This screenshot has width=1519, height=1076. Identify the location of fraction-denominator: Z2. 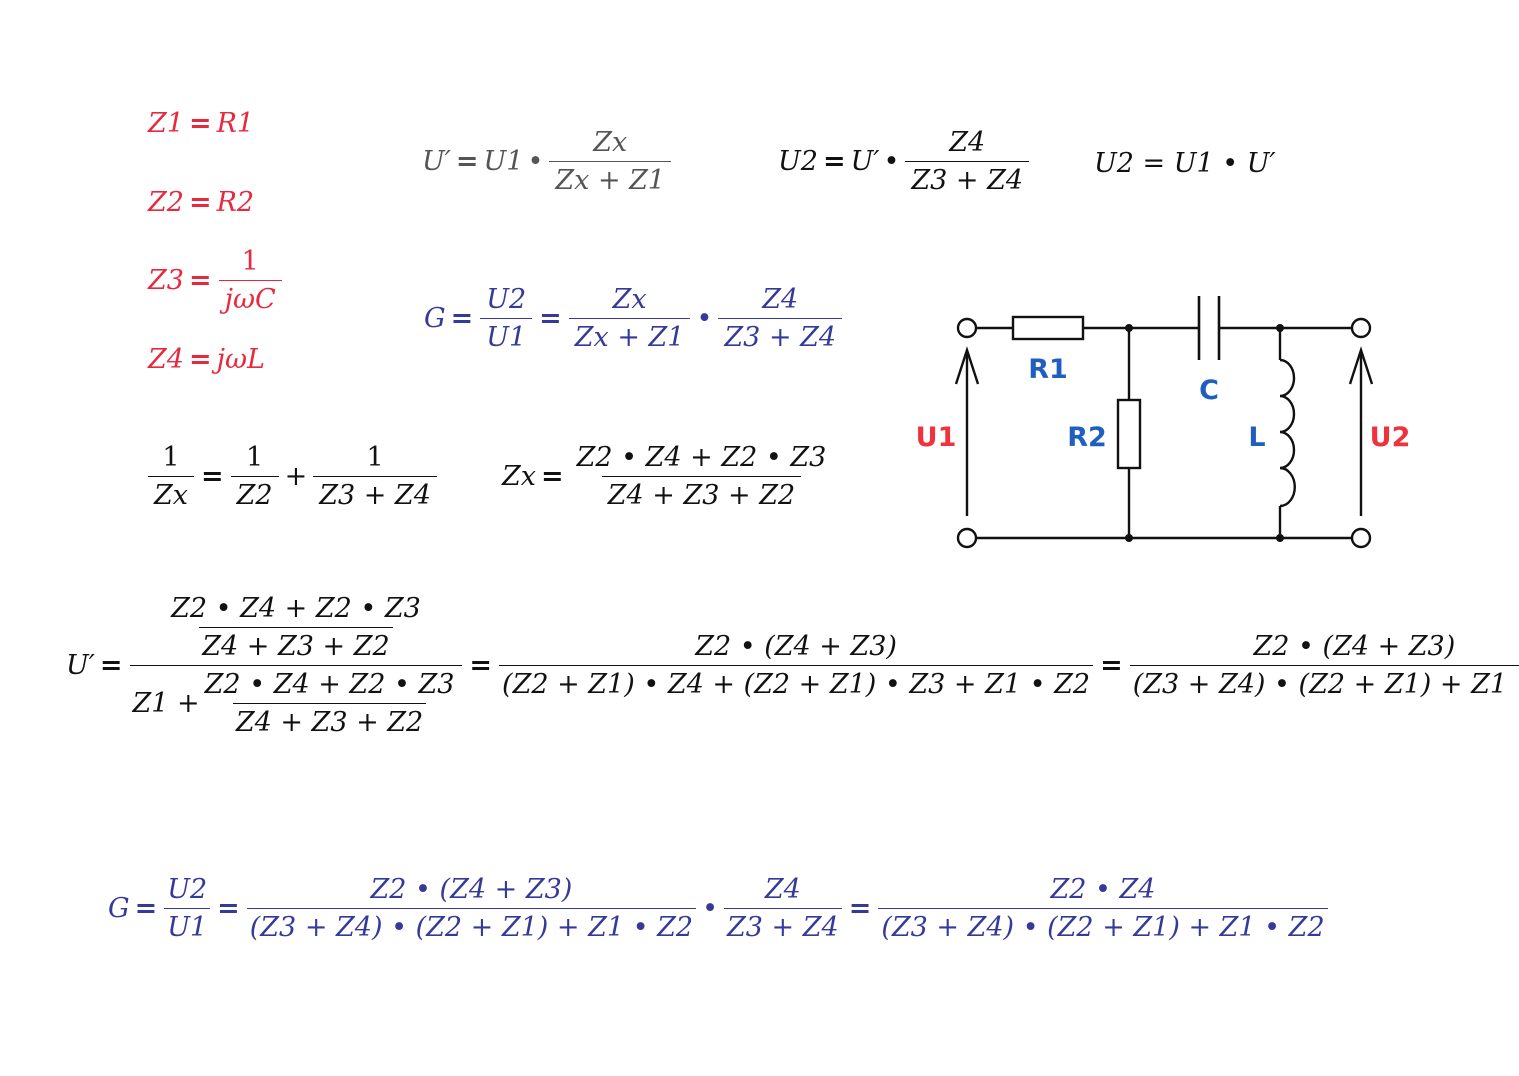
(254, 492).